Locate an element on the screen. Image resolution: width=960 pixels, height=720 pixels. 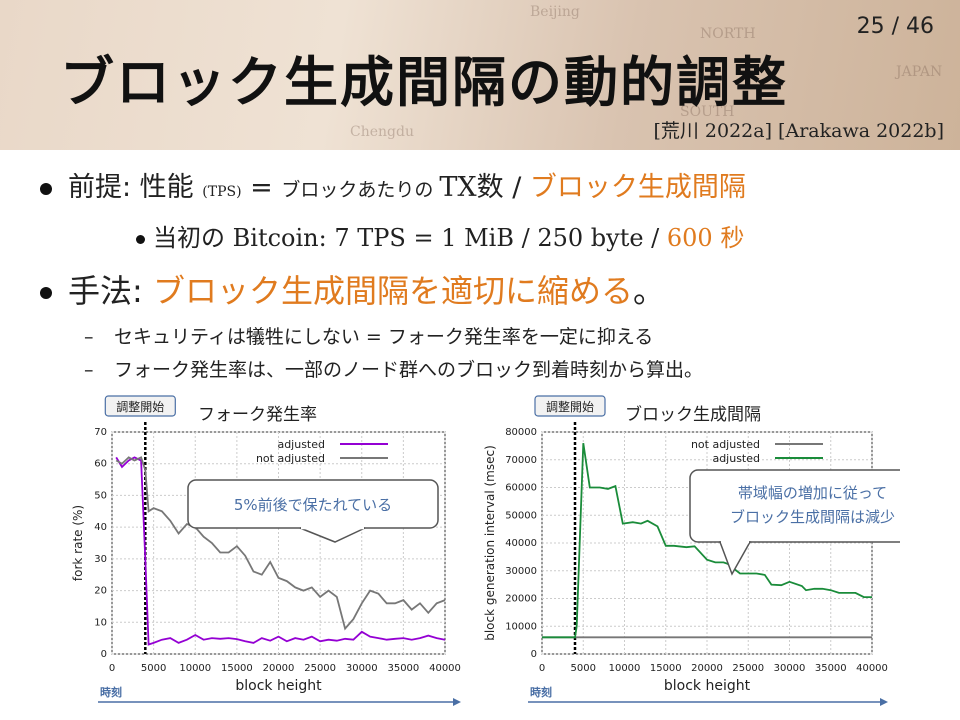
callout-box is located at coordinates (794, 506).